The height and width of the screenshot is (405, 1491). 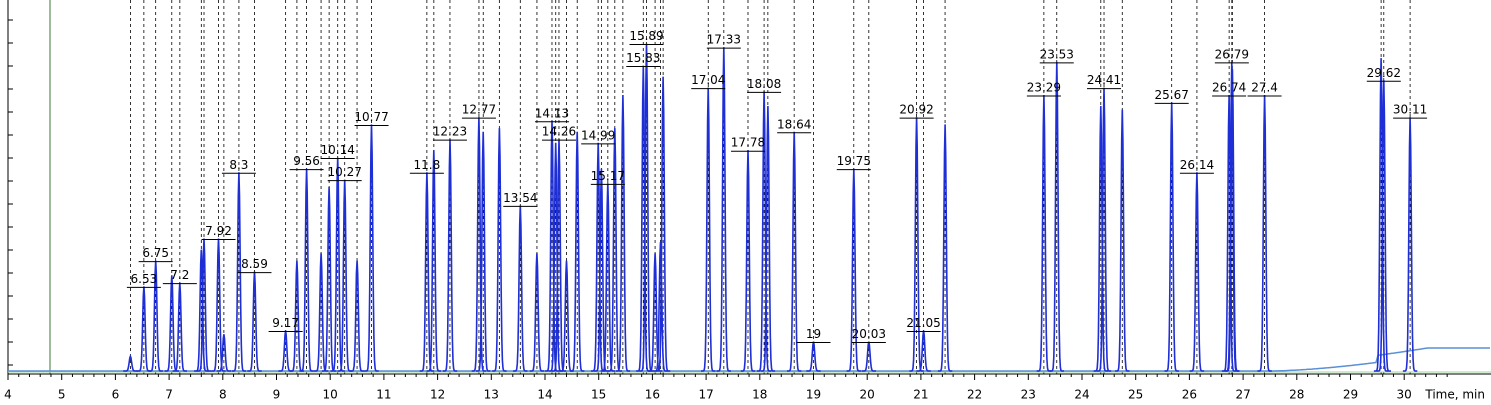 I want to click on peak-label: 7.92, so click(x=218, y=231).